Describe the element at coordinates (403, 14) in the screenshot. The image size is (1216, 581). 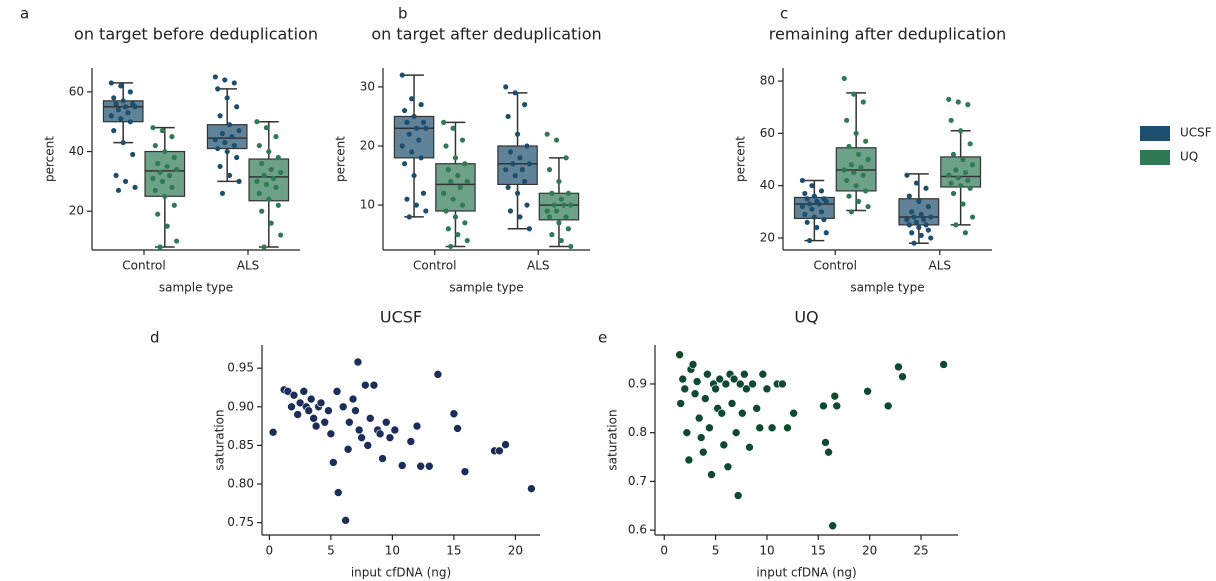
I see `panel-label: b` at that location.